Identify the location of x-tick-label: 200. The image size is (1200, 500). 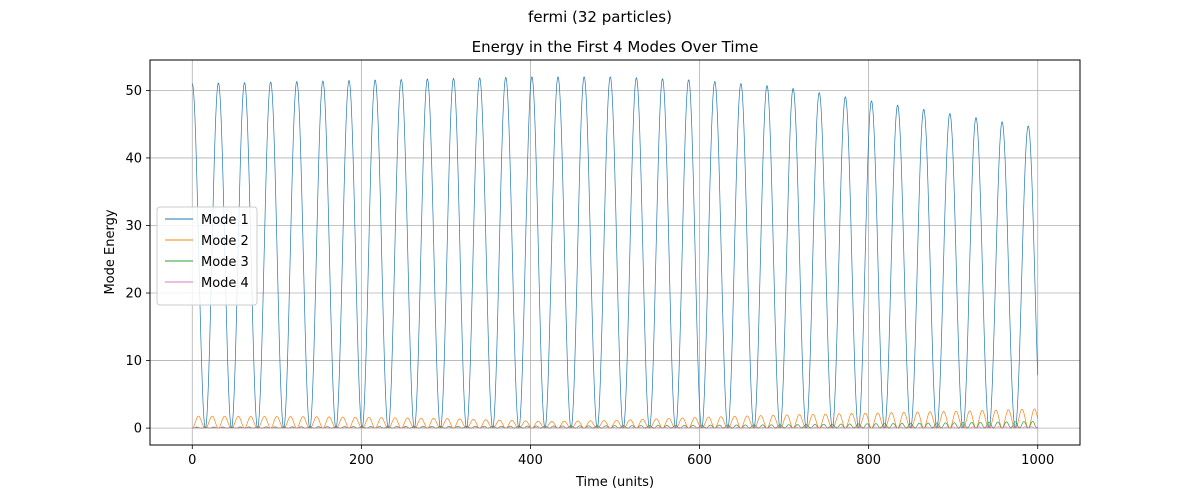
(361, 460).